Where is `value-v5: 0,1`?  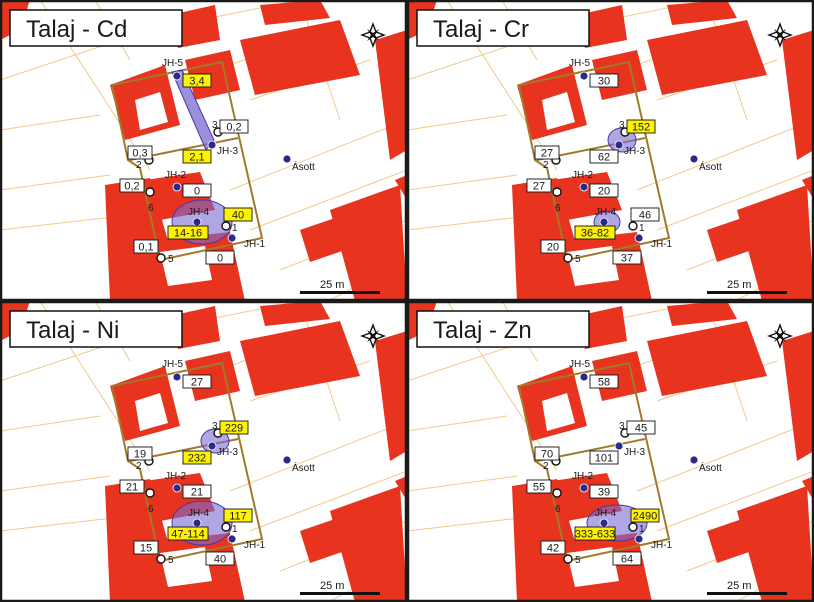 value-v5: 0,1 is located at coordinates (145, 248).